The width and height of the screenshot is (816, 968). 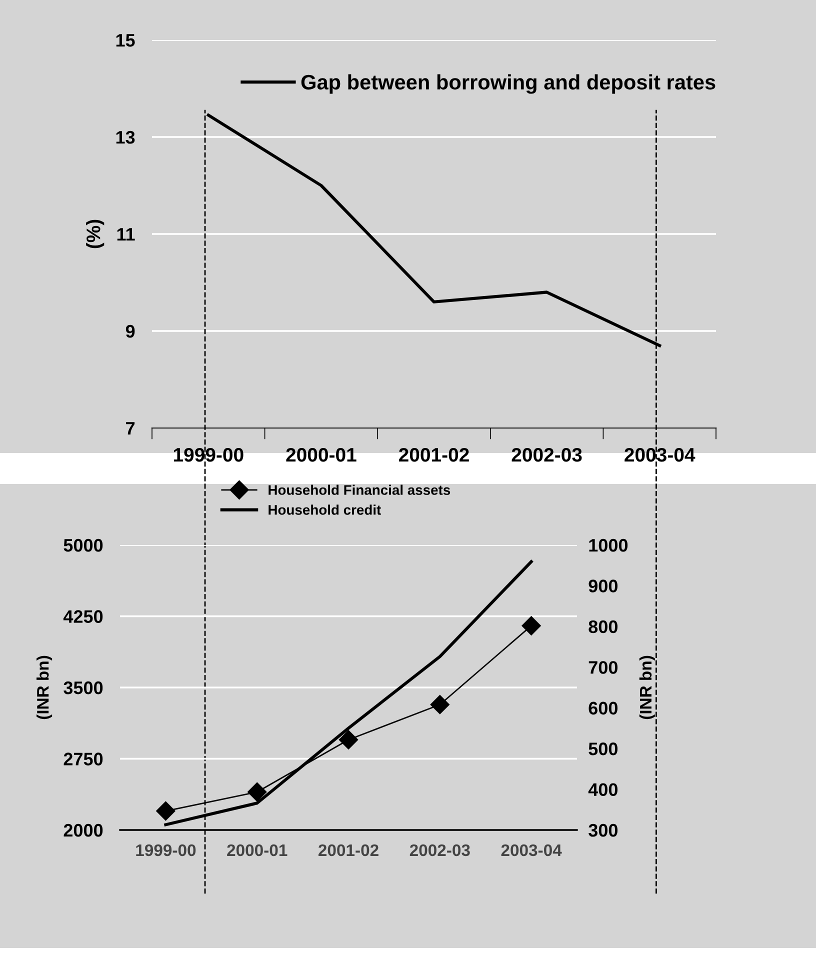 I want to click on y-tick-label: 5000, so click(x=83, y=545).